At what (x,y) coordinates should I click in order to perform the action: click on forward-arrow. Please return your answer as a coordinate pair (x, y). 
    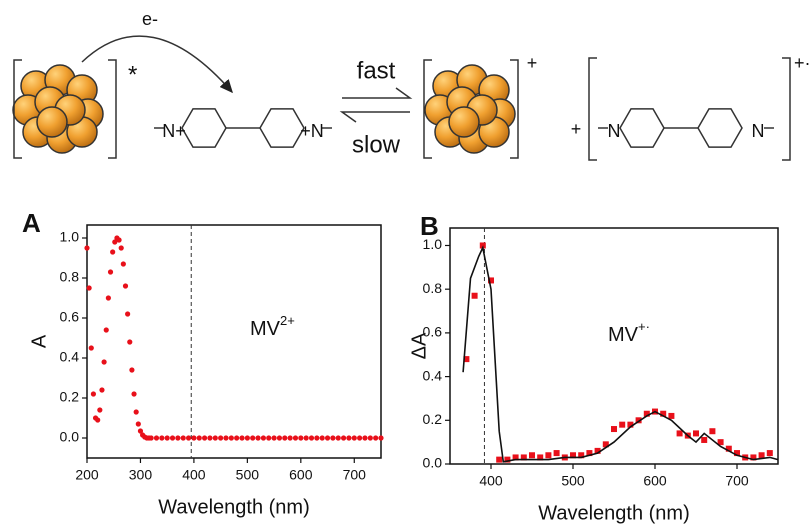
    Looking at the image, I should click on (377, 93).